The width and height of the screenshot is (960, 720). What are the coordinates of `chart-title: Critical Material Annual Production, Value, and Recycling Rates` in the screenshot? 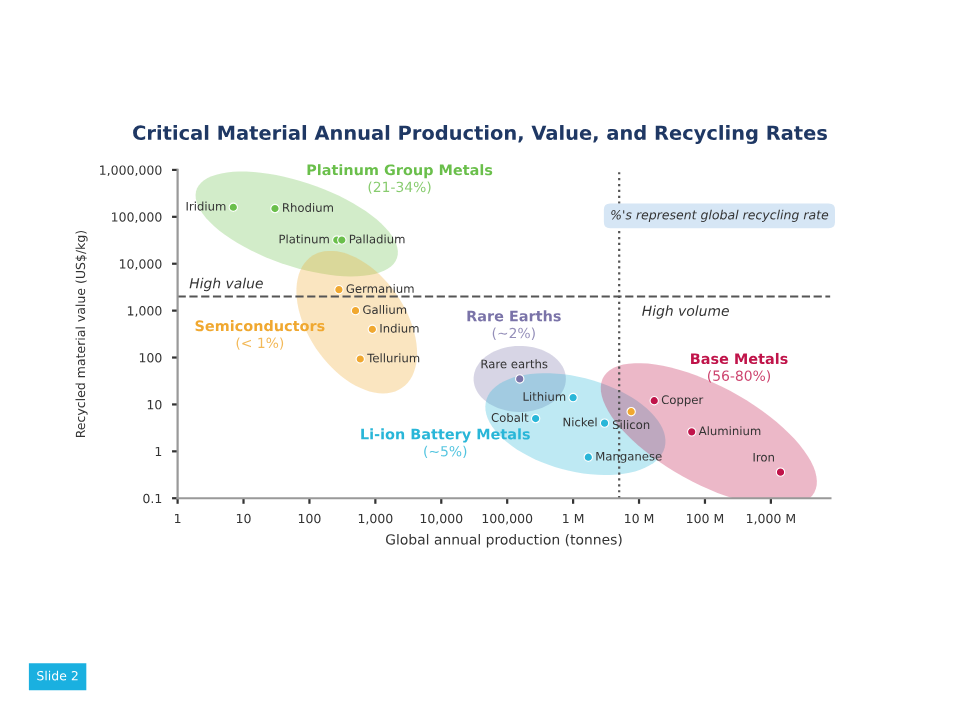 It's located at (480, 134).